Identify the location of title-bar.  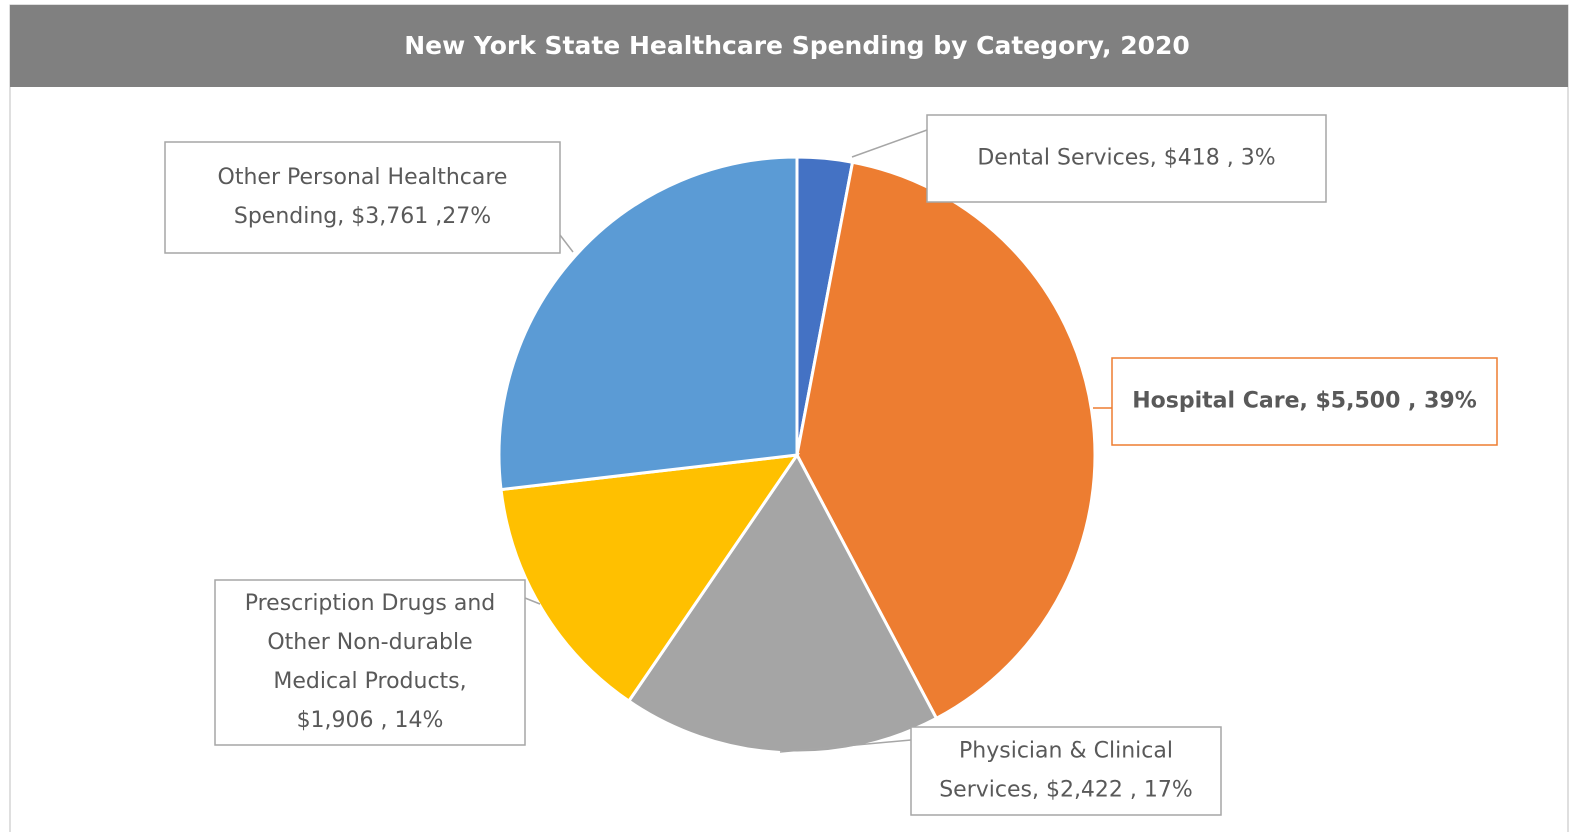
(789, 46).